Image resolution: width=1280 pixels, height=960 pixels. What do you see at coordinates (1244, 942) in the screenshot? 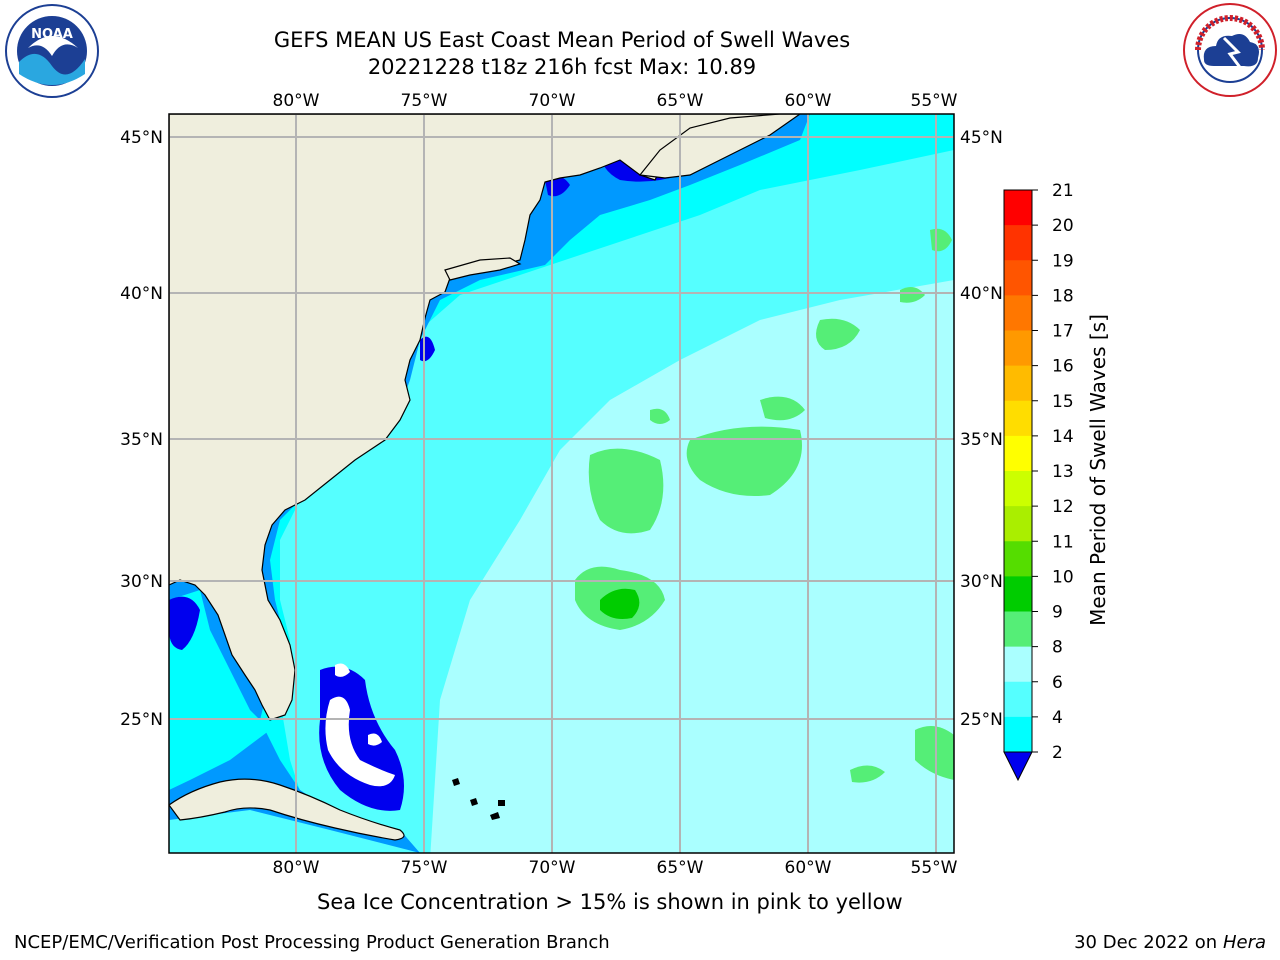
I see `host-name: Hera` at bounding box center [1244, 942].